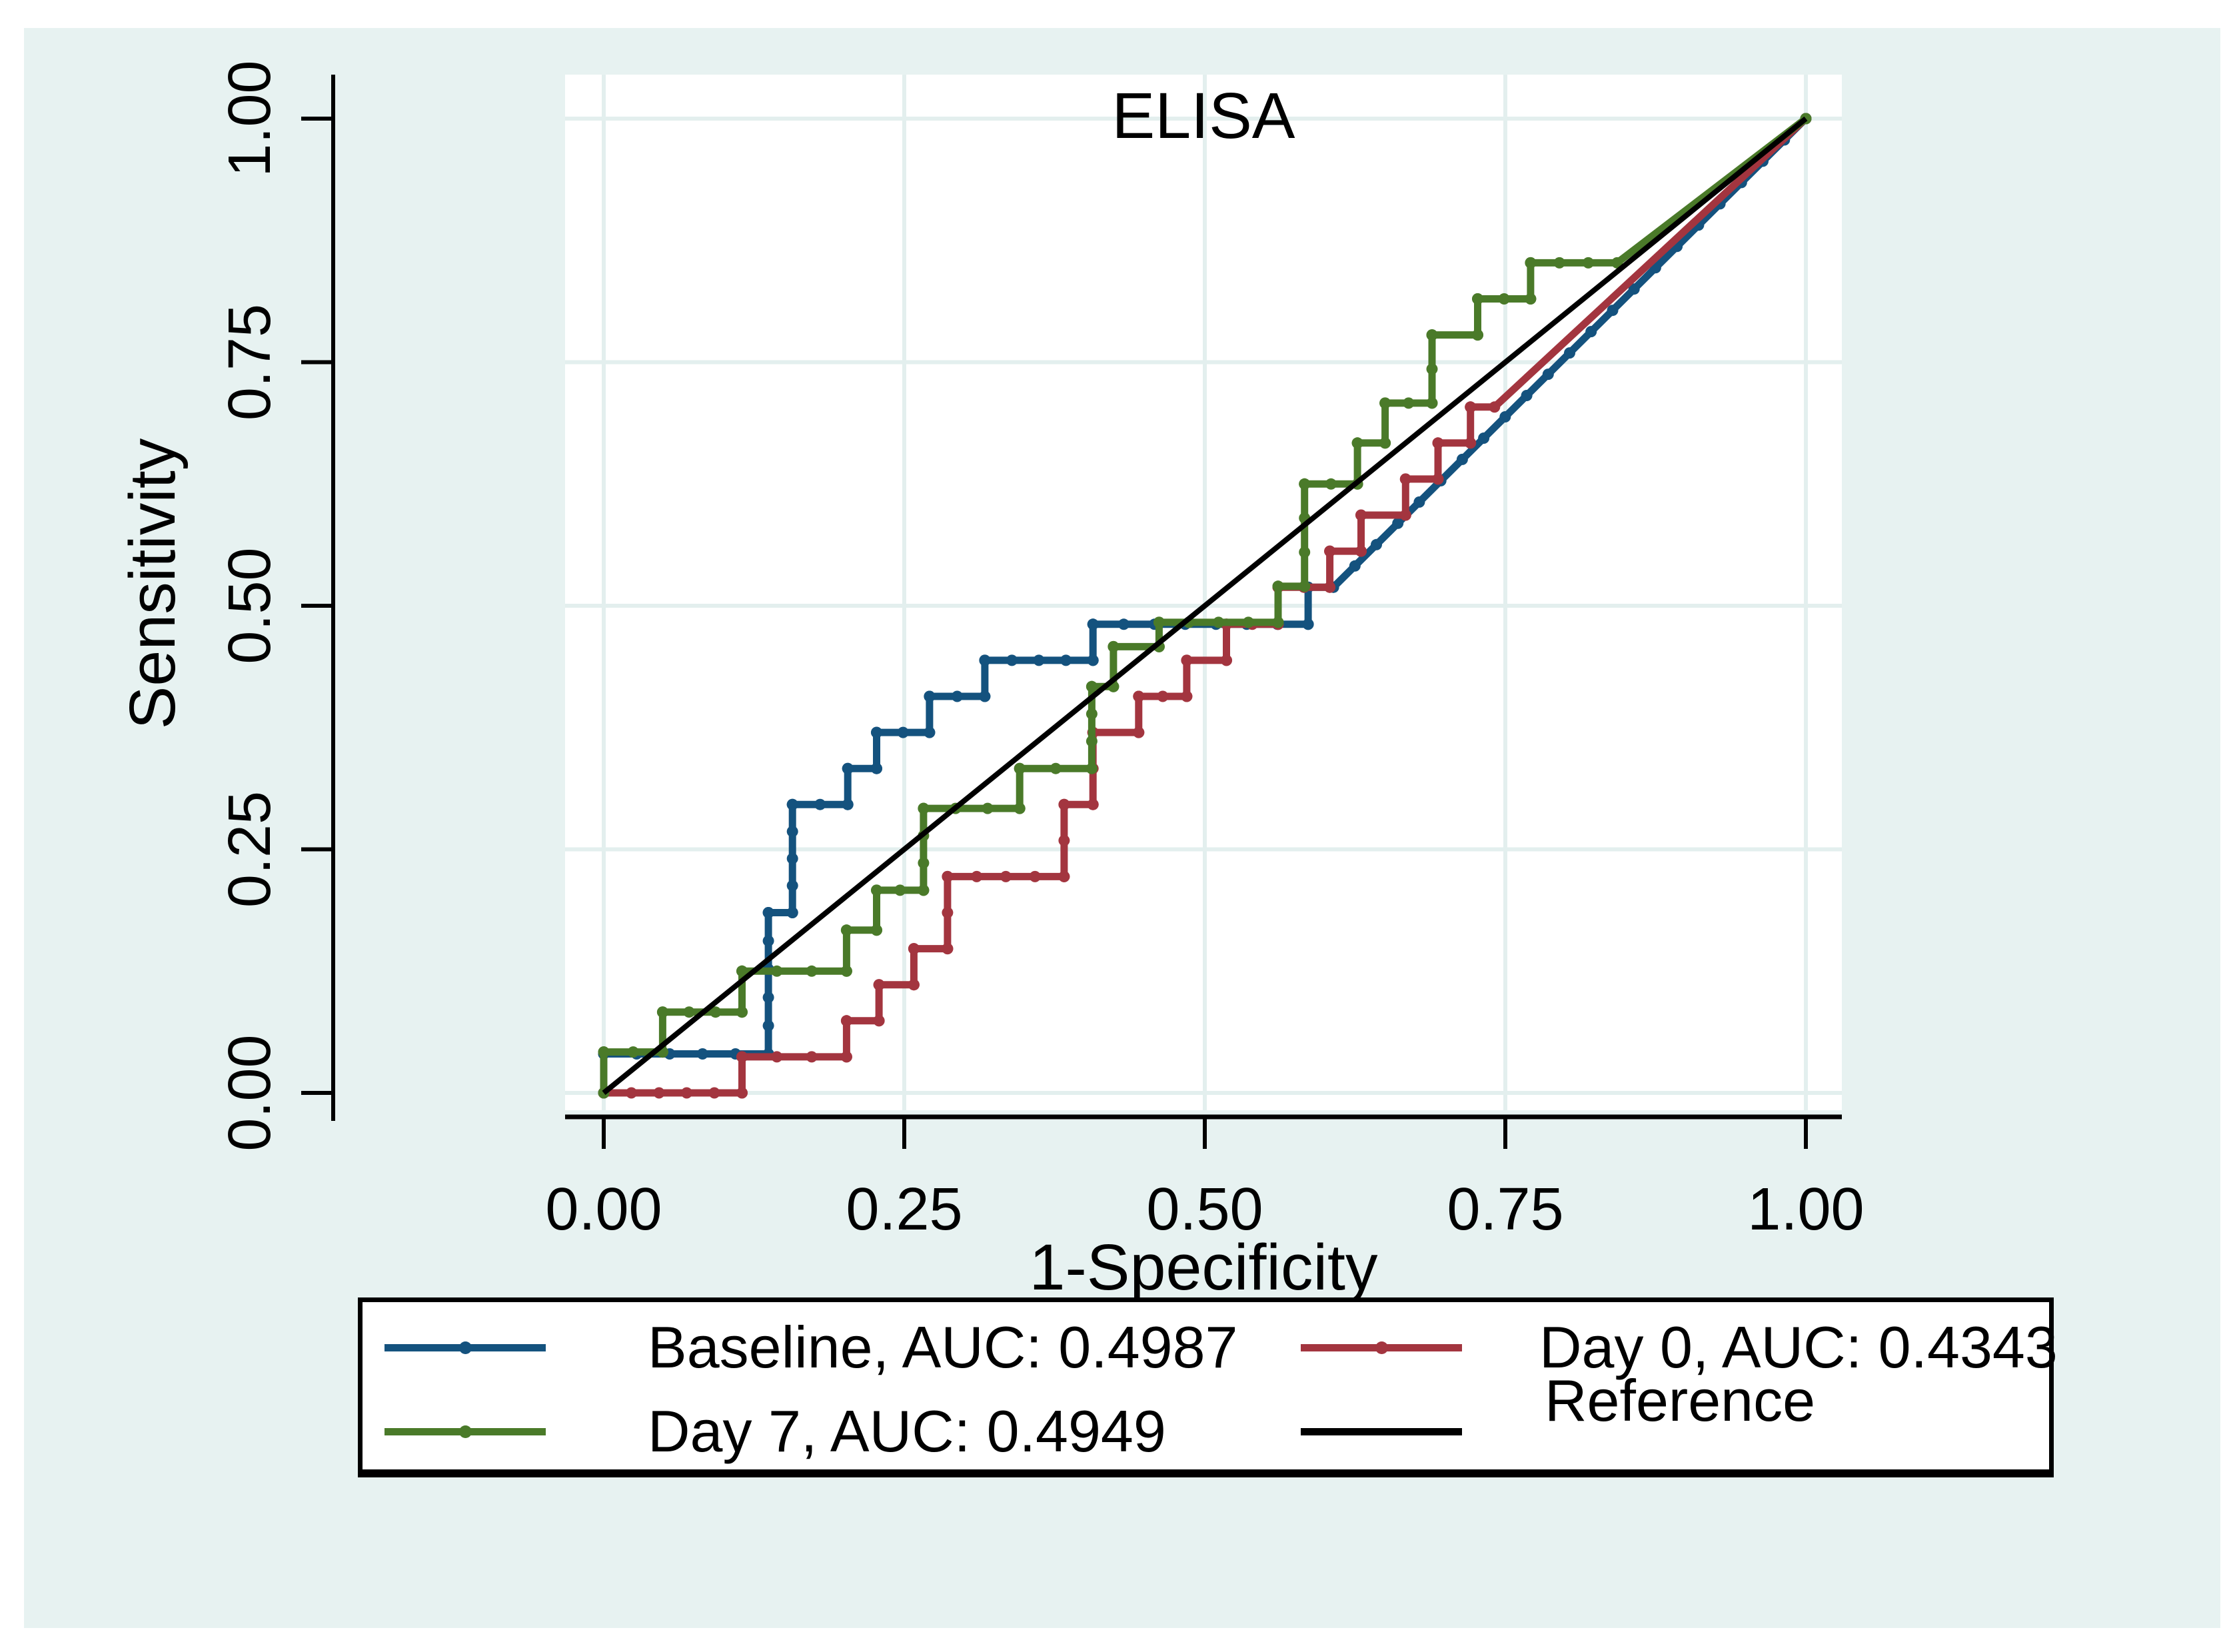  I want to click on y-tick-label: 0.50, so click(250, 605).